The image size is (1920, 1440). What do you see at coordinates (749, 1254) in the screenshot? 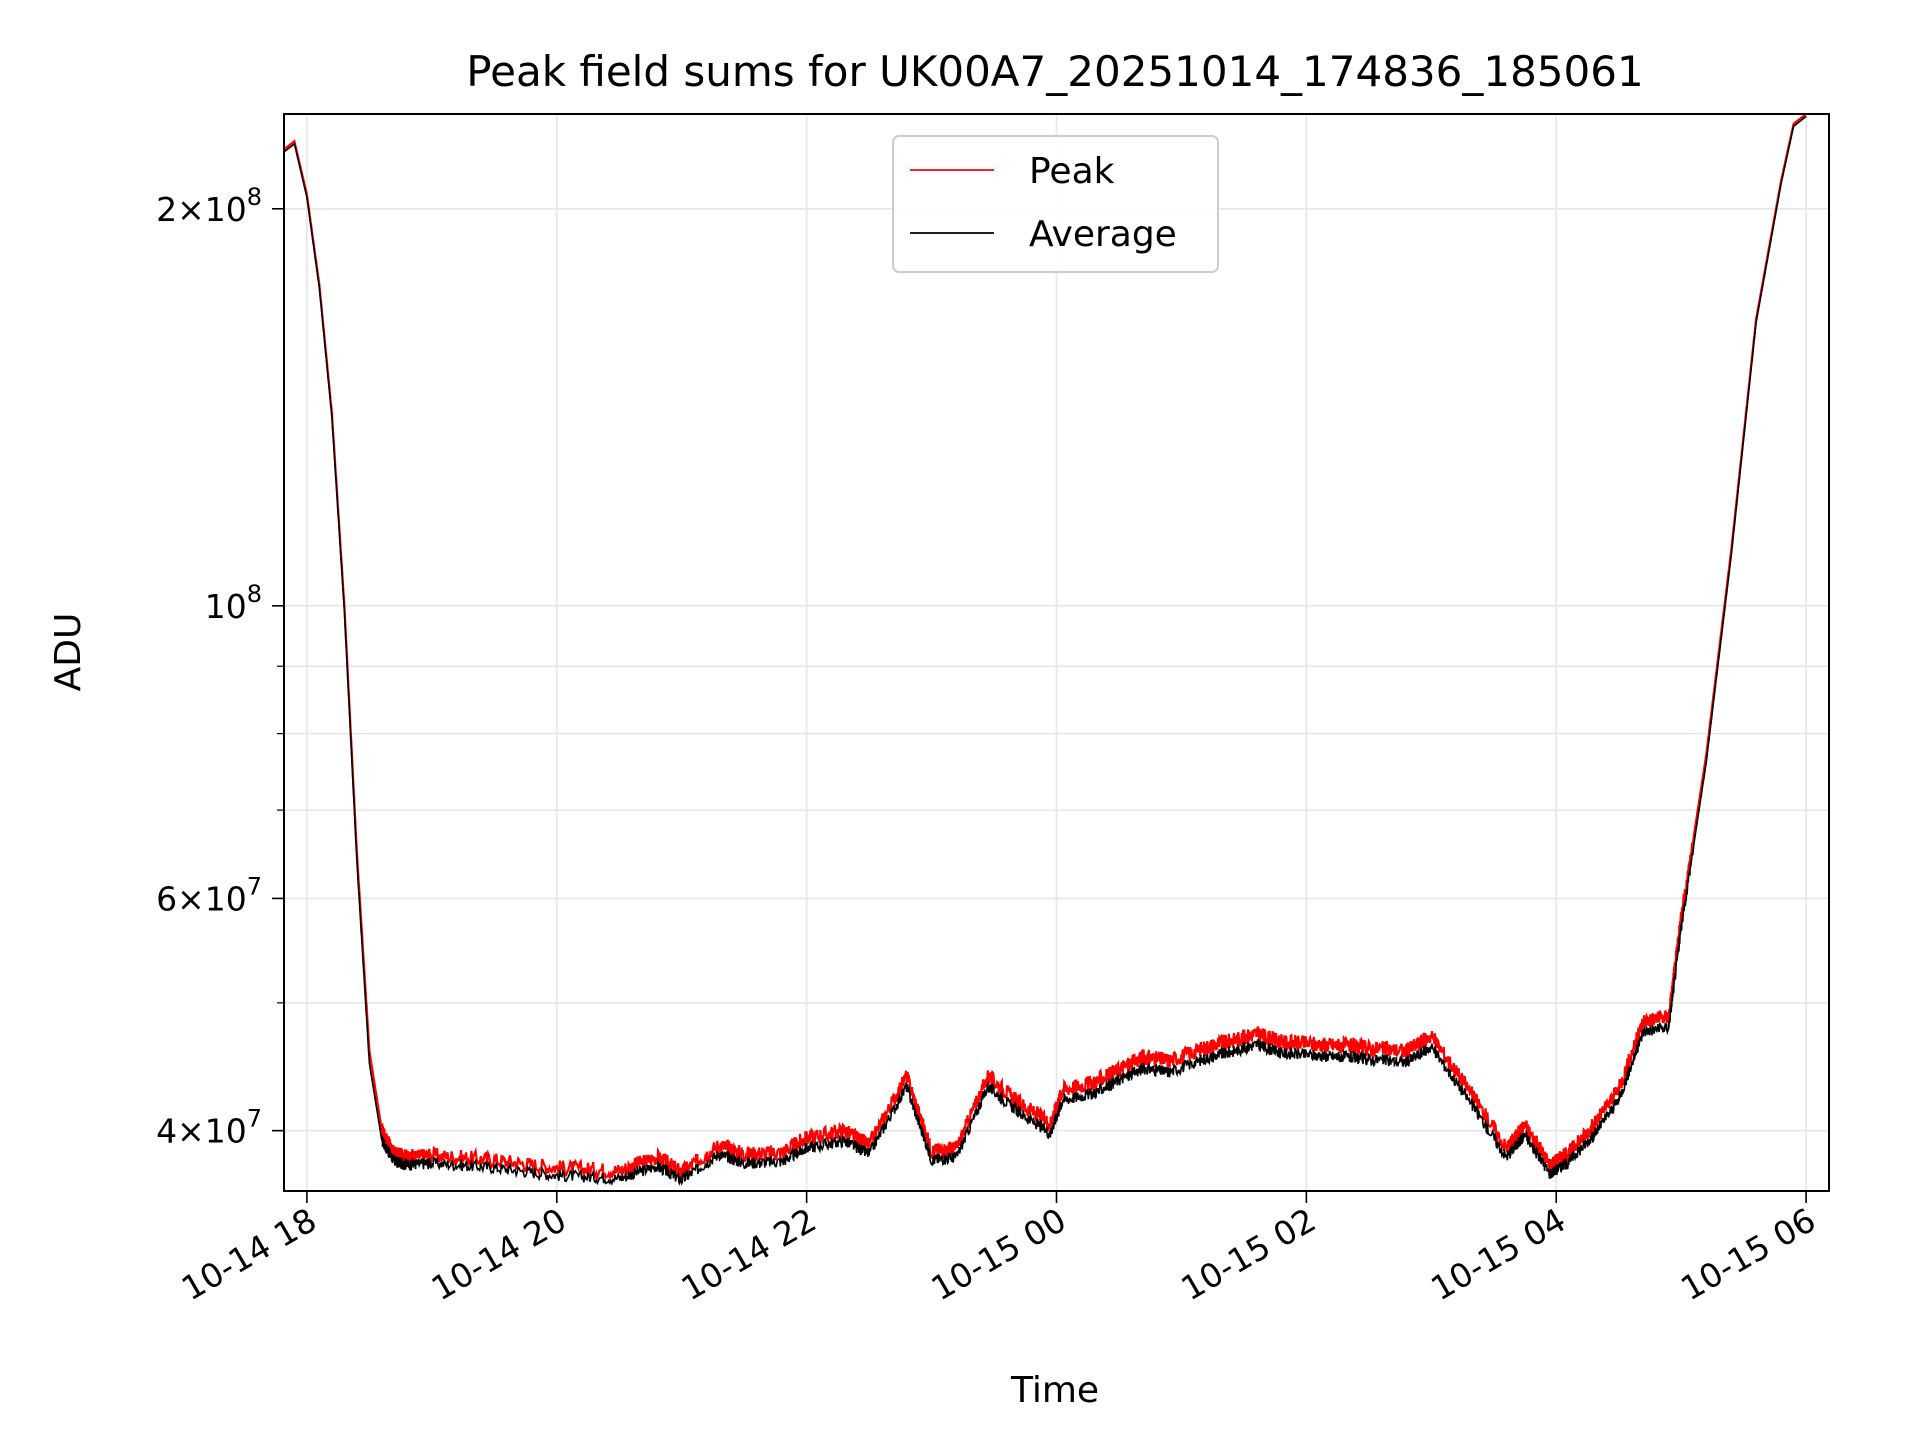
I see `x-tick-label: 10-14 22` at bounding box center [749, 1254].